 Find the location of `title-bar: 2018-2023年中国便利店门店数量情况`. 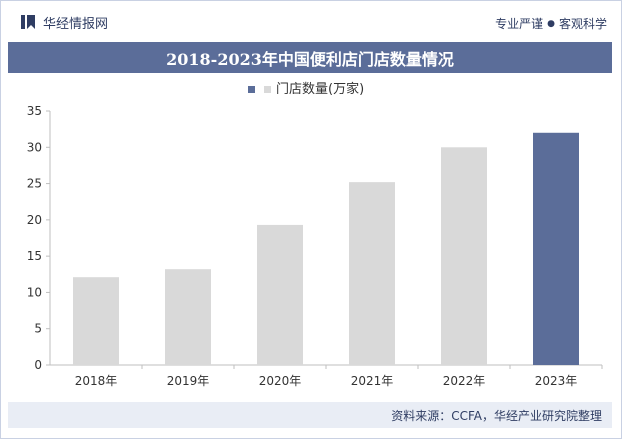

title-bar: 2018-2023年中国便利店门店数量情况 is located at coordinates (310, 57).